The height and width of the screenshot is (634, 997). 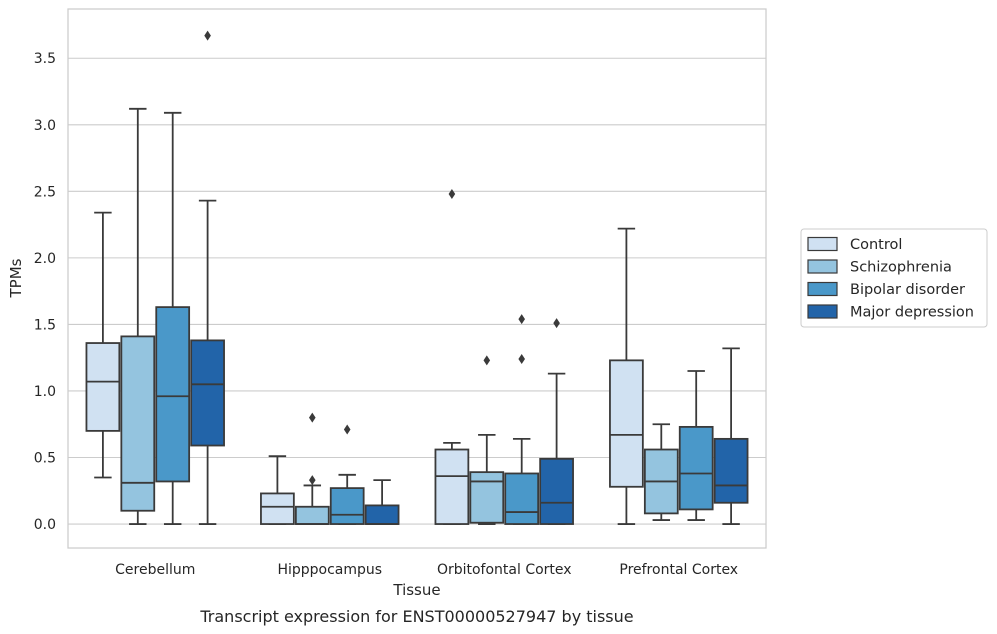 What do you see at coordinates (416, 590) in the screenshot?
I see `x-axis-label: Tissue` at bounding box center [416, 590].